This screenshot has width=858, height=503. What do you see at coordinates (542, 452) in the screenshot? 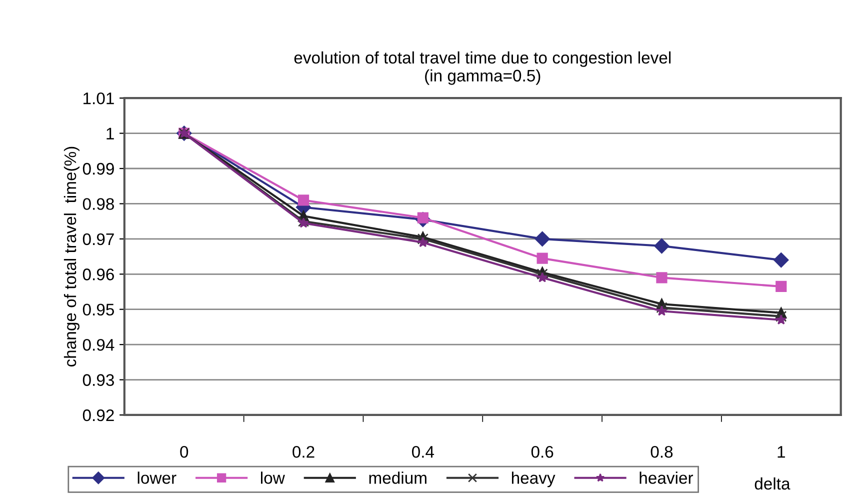
I see `x-tick-label: 0.6` at bounding box center [542, 452].